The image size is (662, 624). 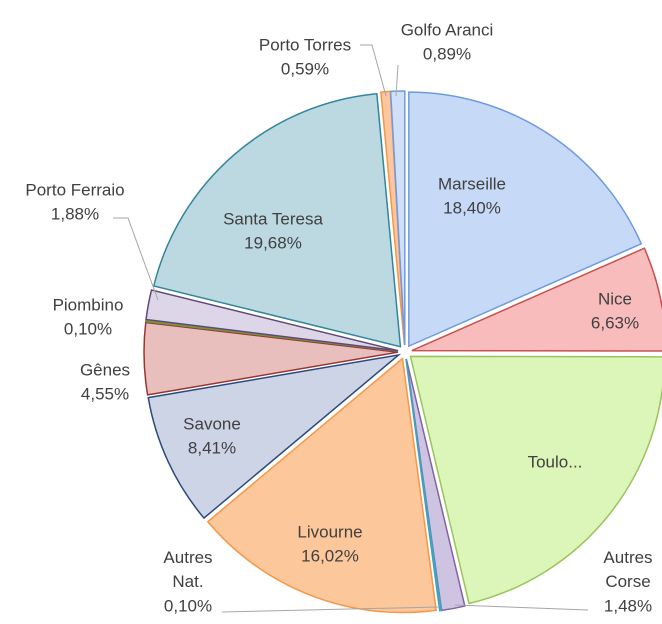 What do you see at coordinates (105, 381) in the screenshot?
I see `data-label: Gênes 4,55%` at bounding box center [105, 381].